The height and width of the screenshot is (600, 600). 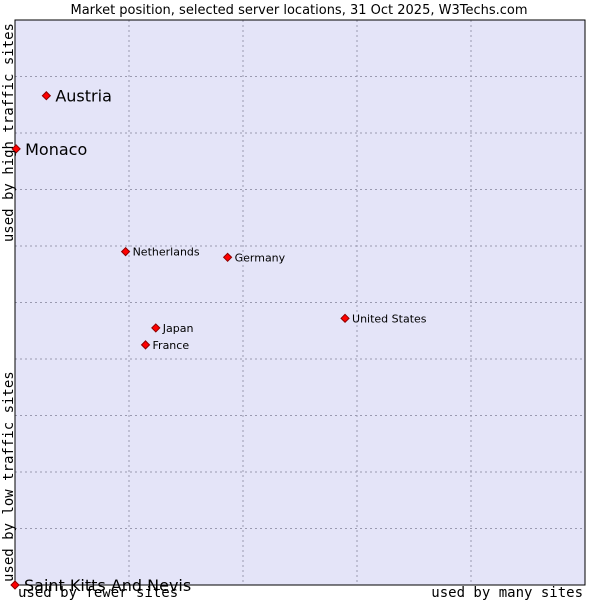 I want to click on data-point-japan: Japan, so click(x=172, y=328).